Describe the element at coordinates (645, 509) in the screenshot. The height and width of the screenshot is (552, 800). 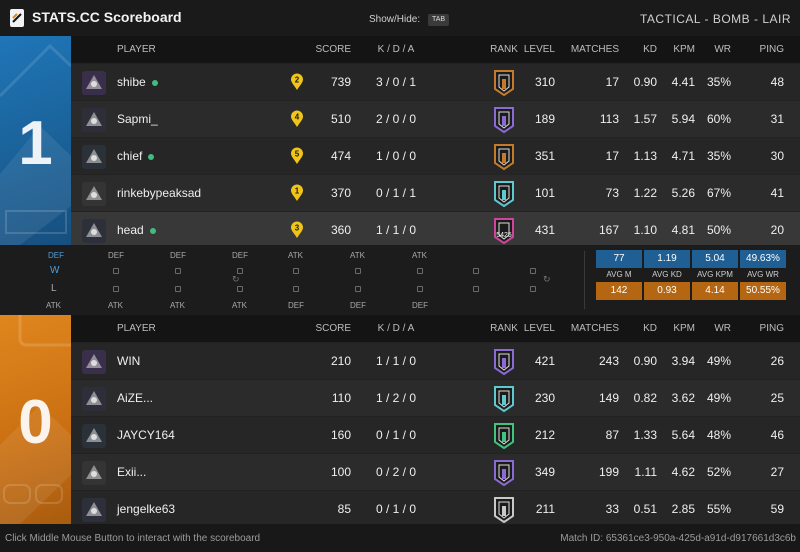
I see `player-kd: 0.51` at that location.